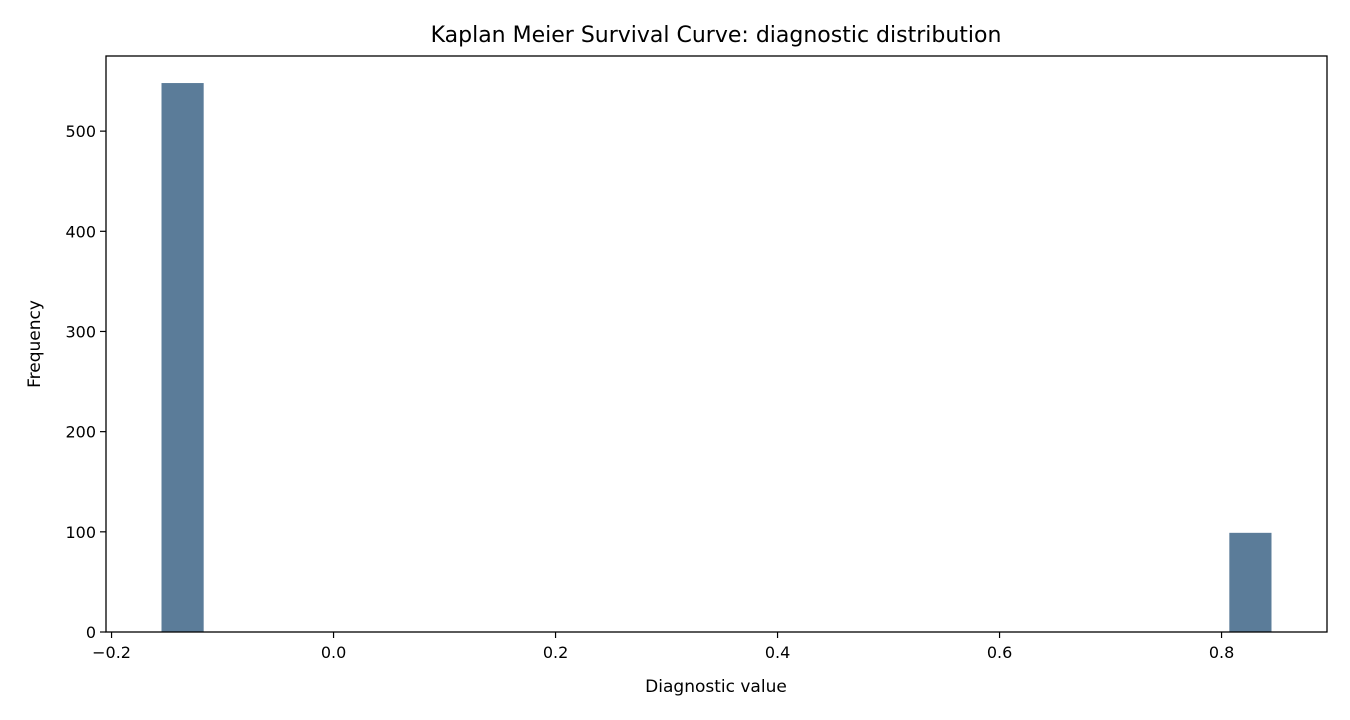 This screenshot has width=1350, height=720. I want to click on y-tick-label: 500, so click(80, 131).